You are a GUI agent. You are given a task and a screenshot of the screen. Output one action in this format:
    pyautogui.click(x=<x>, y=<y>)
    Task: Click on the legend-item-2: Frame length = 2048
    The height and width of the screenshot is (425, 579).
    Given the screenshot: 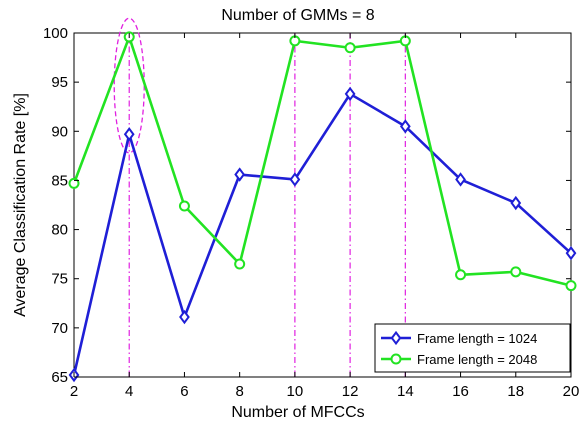 What is the action you would take?
    pyautogui.click(x=459, y=359)
    